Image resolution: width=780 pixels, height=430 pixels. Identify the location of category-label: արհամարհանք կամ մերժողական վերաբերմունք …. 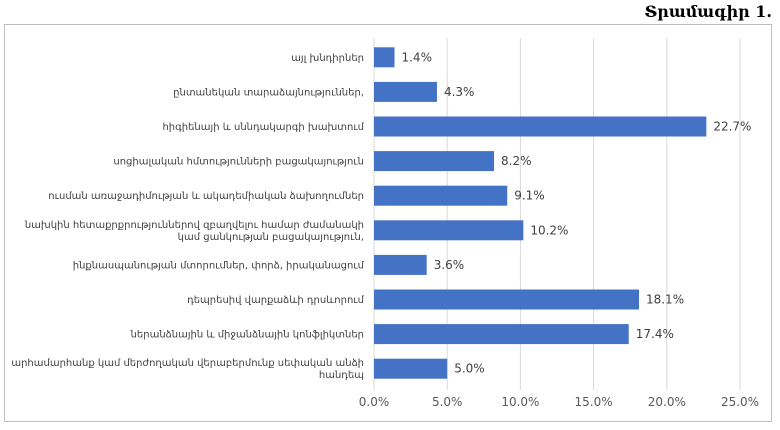
(187, 369).